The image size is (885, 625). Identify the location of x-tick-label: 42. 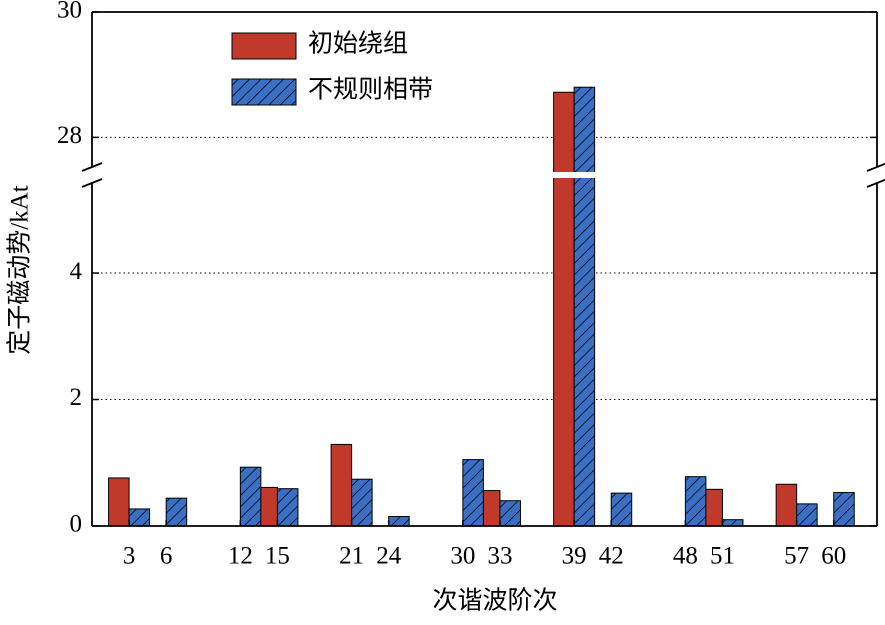
(611, 556).